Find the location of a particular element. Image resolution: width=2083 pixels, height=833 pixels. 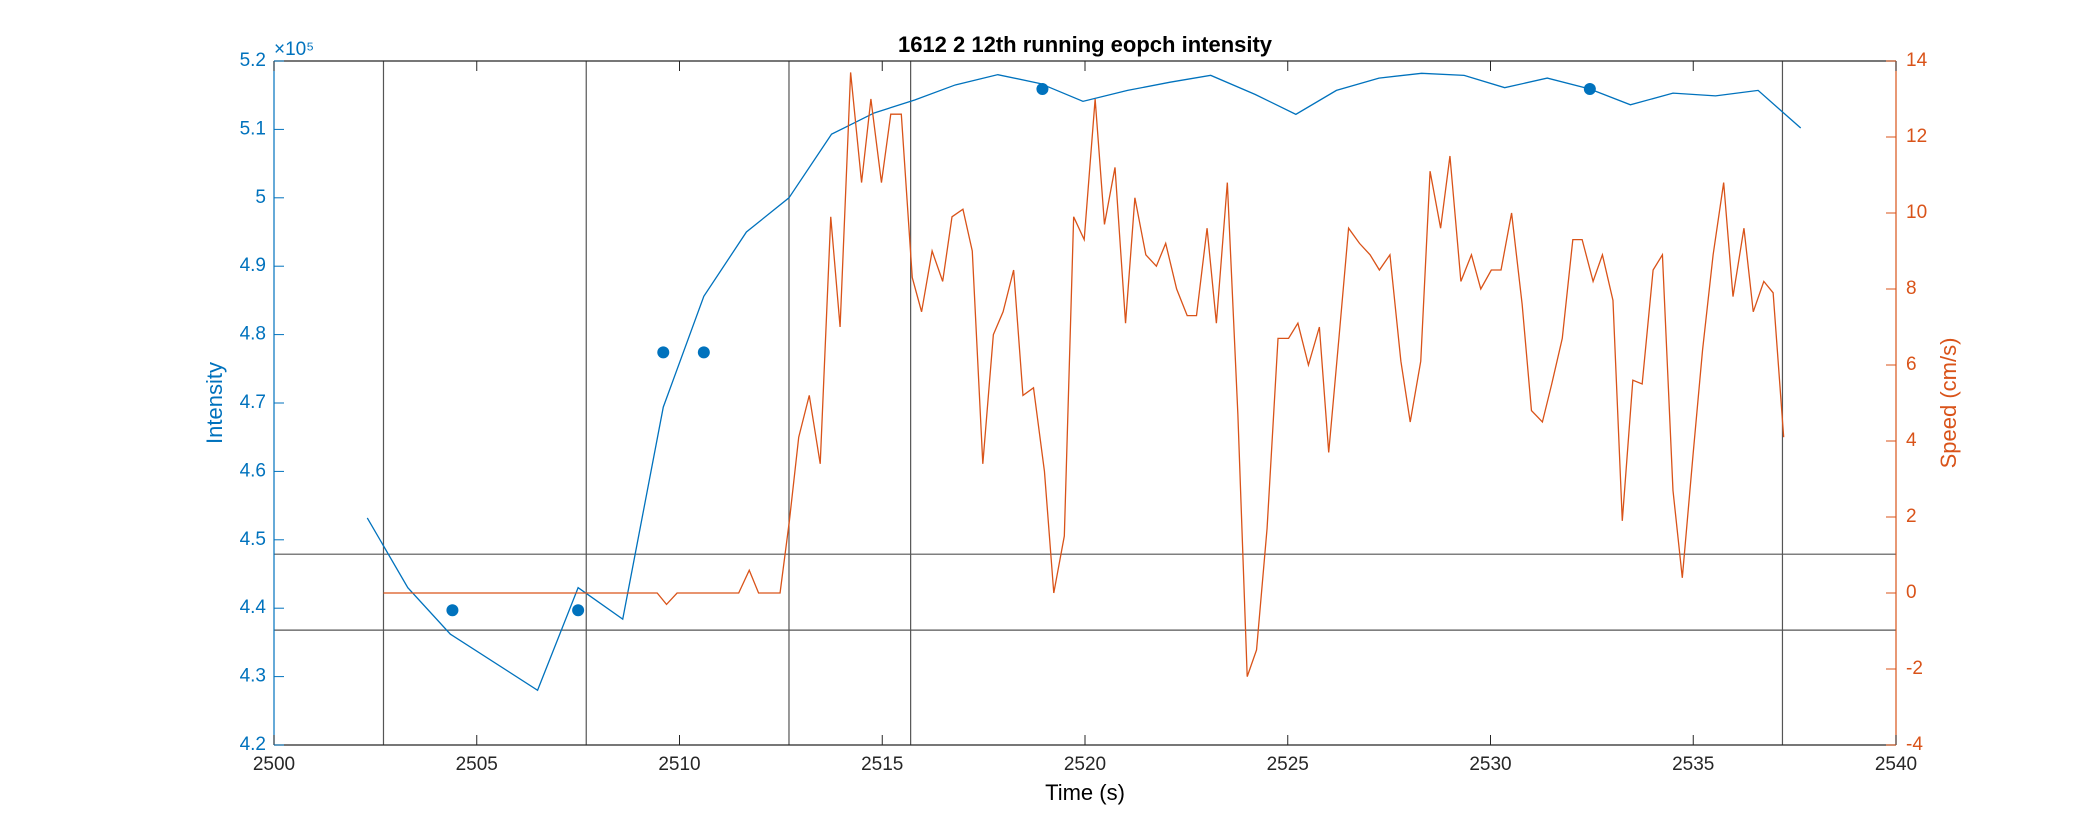

y2-tick-label: 10 is located at coordinates (1916, 212).